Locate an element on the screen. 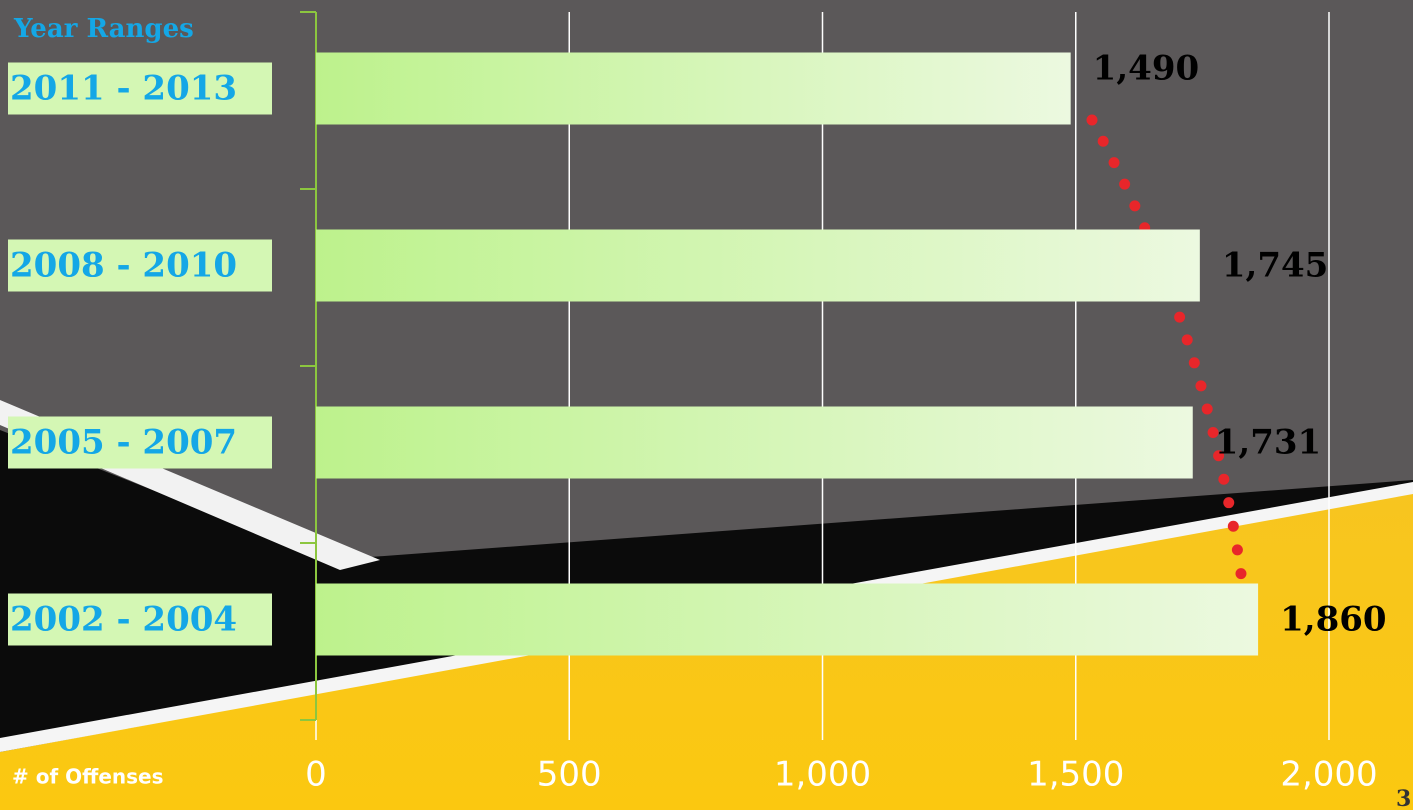 This screenshot has height=810, width=1413. x-tick-label: 0 is located at coordinates (316, 775).